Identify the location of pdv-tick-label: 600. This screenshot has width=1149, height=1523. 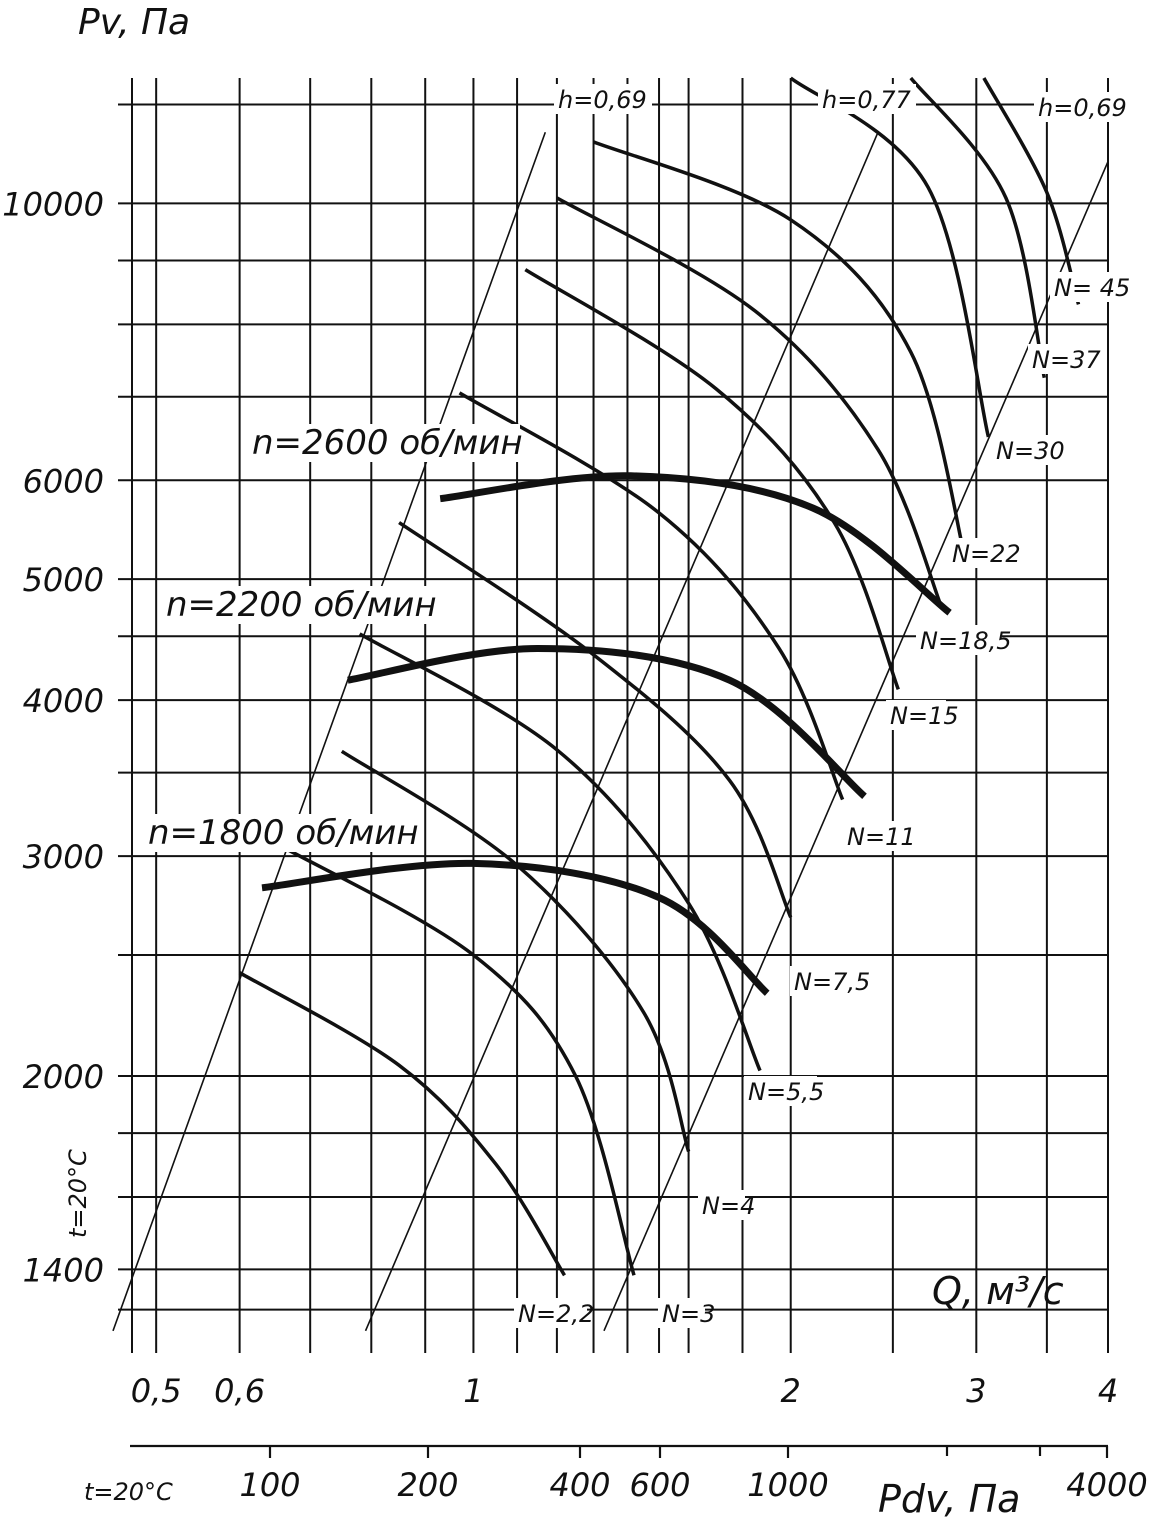
(659, 1485).